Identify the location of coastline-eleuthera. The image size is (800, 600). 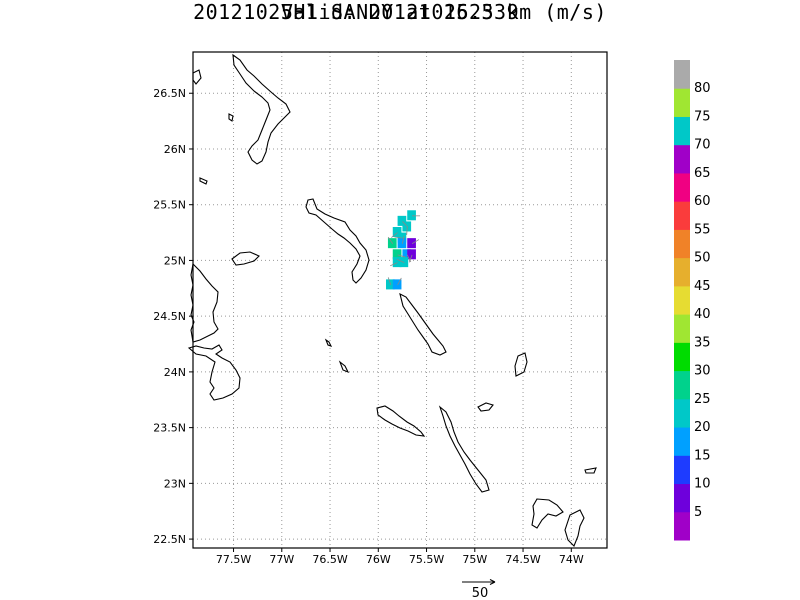
(337, 241).